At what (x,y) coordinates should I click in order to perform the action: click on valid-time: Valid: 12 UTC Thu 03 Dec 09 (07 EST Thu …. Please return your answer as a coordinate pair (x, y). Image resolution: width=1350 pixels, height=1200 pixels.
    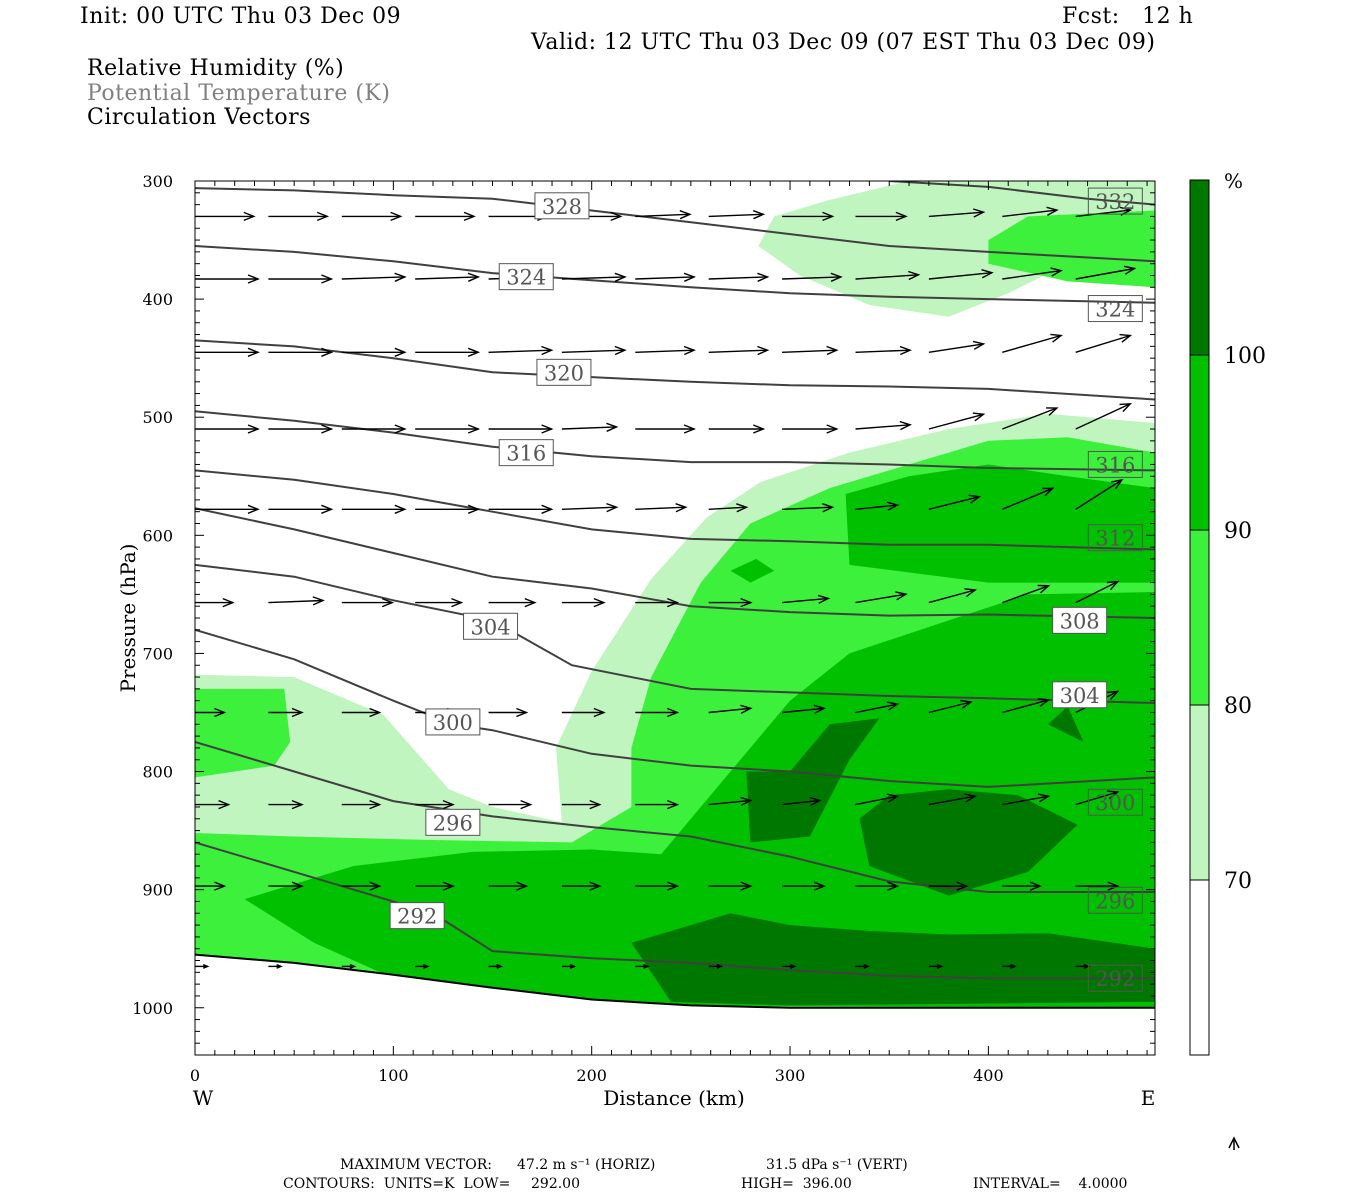
    Looking at the image, I should click on (843, 42).